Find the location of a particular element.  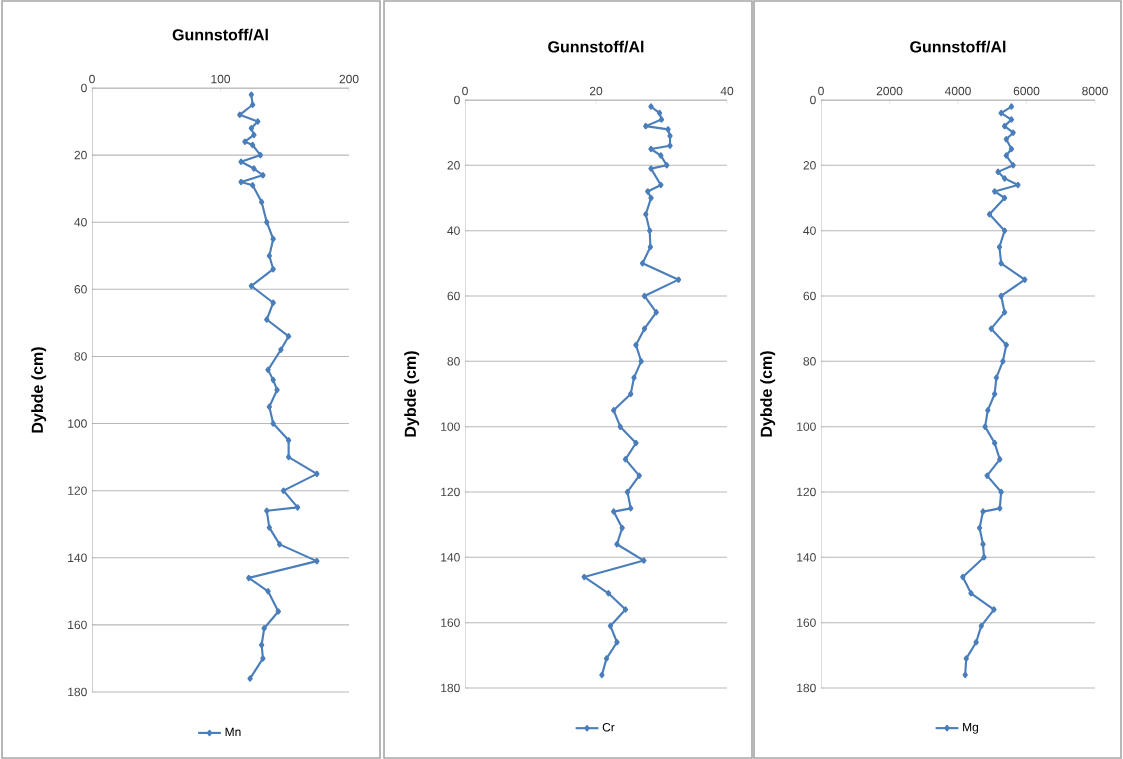

x-tick-label: 8000 is located at coordinates (1095, 91).